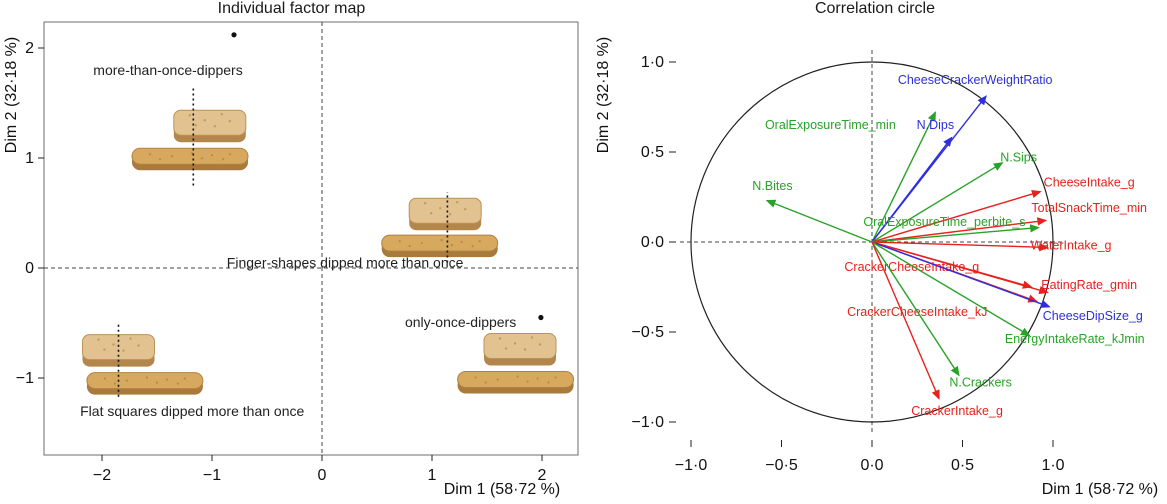 Image resolution: width=1167 pixels, height=504 pixels. I want to click on variable-label: EatingRate_gmin, so click(1089, 285).